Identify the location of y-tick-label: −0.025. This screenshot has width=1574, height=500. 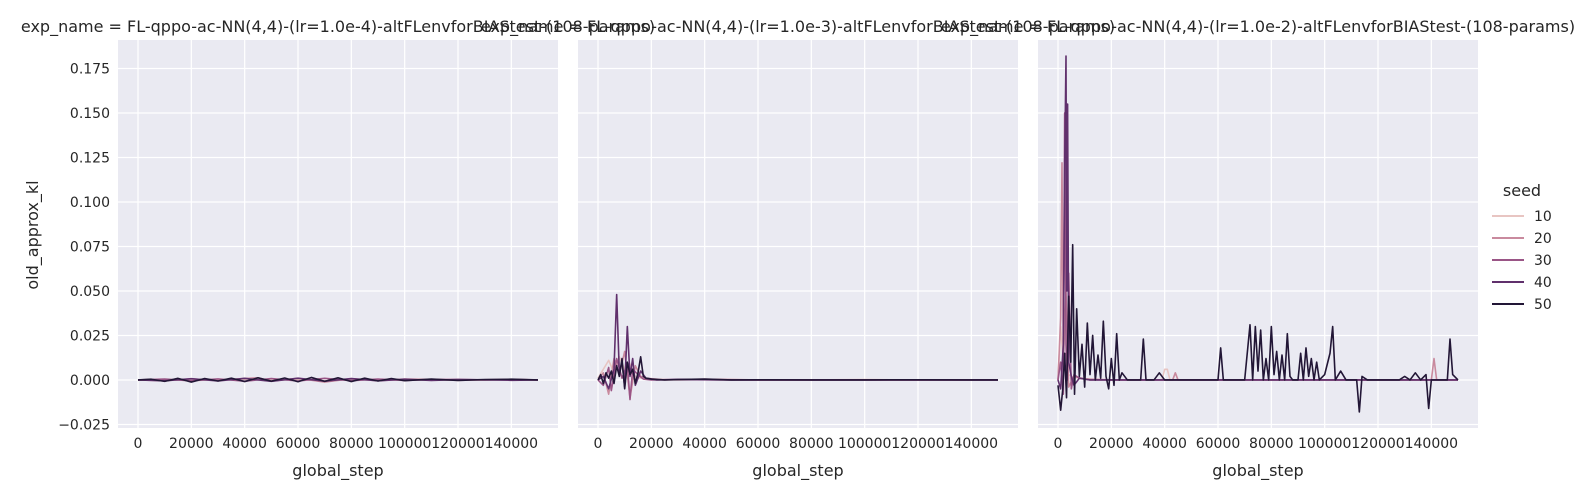
(84, 425).